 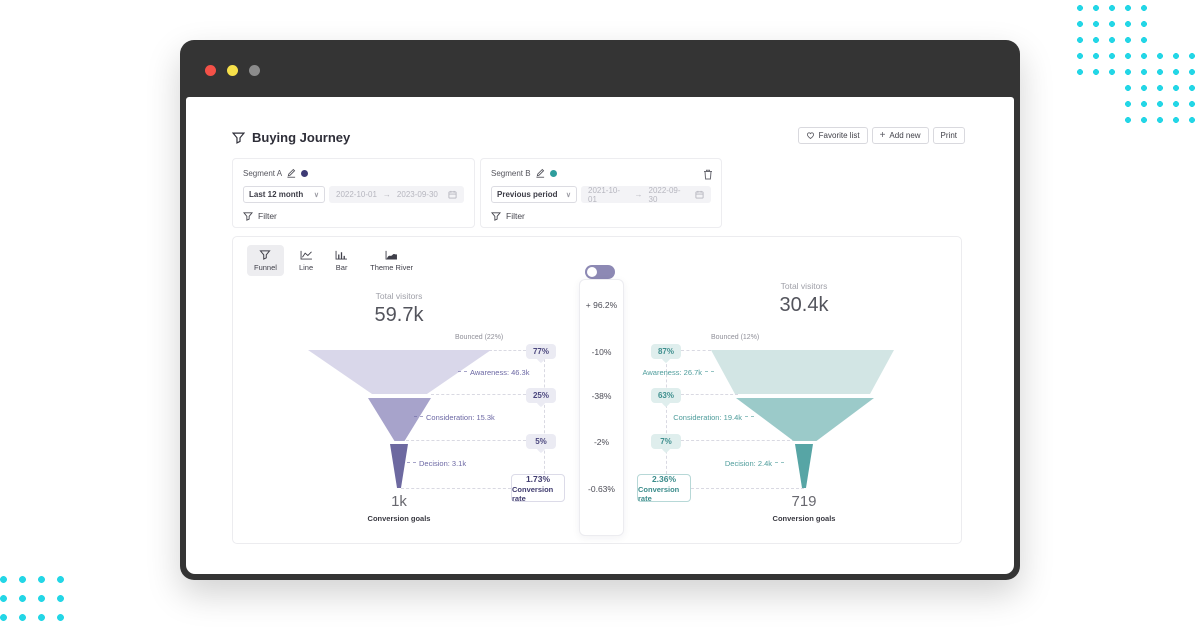 I want to click on favorite-list-button: Favorite list, so click(x=832, y=135).